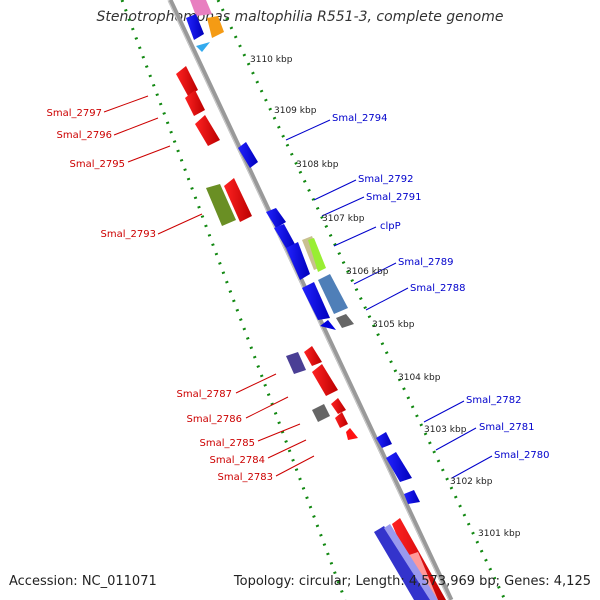 This screenshot has width=600, height=600. Describe the element at coordinates (295, 111) in the screenshot. I see `tick-3109: 3109 kbp` at that location.